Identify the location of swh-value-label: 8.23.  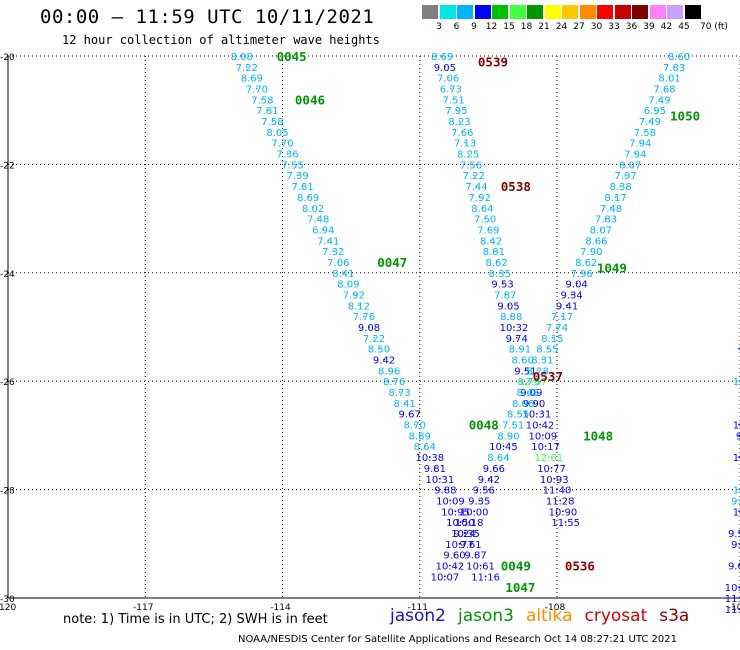
(459, 122).